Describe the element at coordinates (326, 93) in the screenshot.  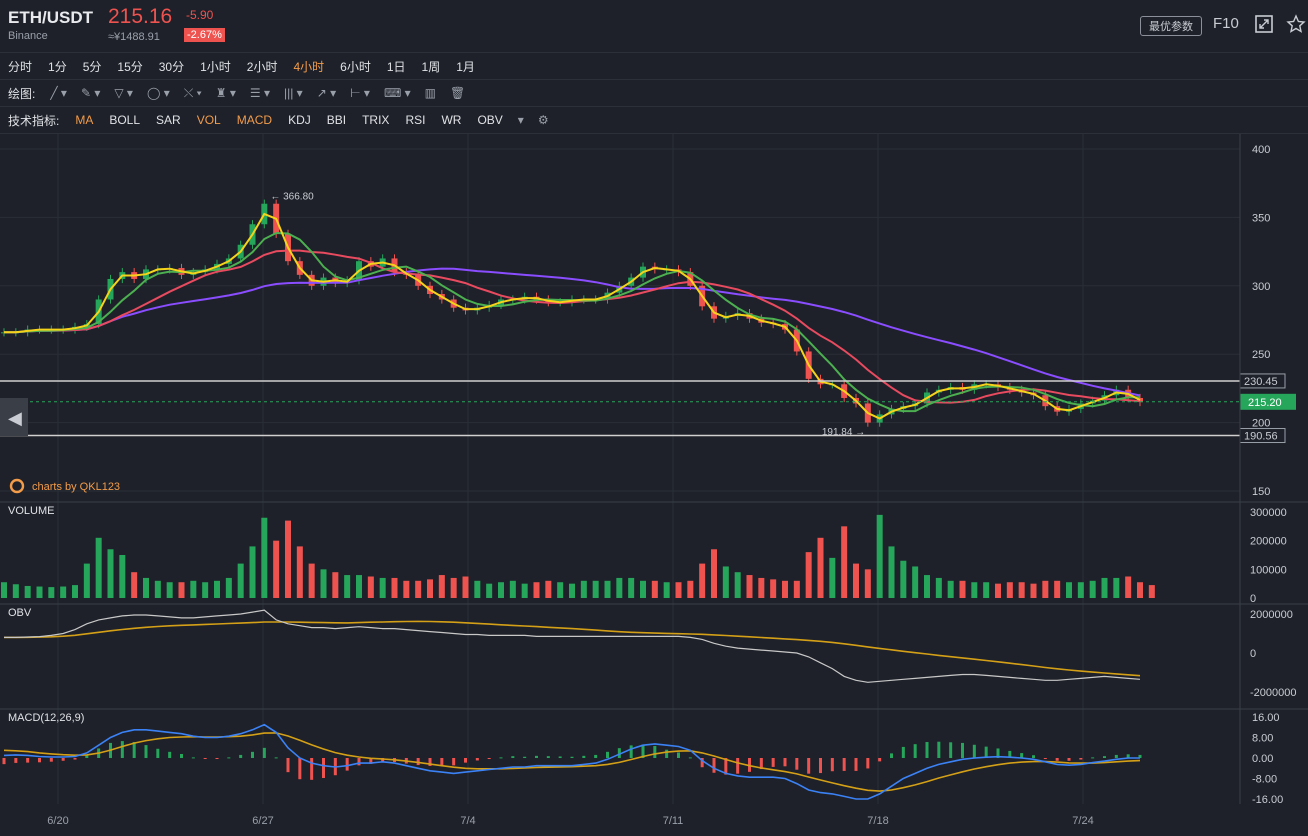
I see `arrow-tool-icon: ↗ ▾` at that location.